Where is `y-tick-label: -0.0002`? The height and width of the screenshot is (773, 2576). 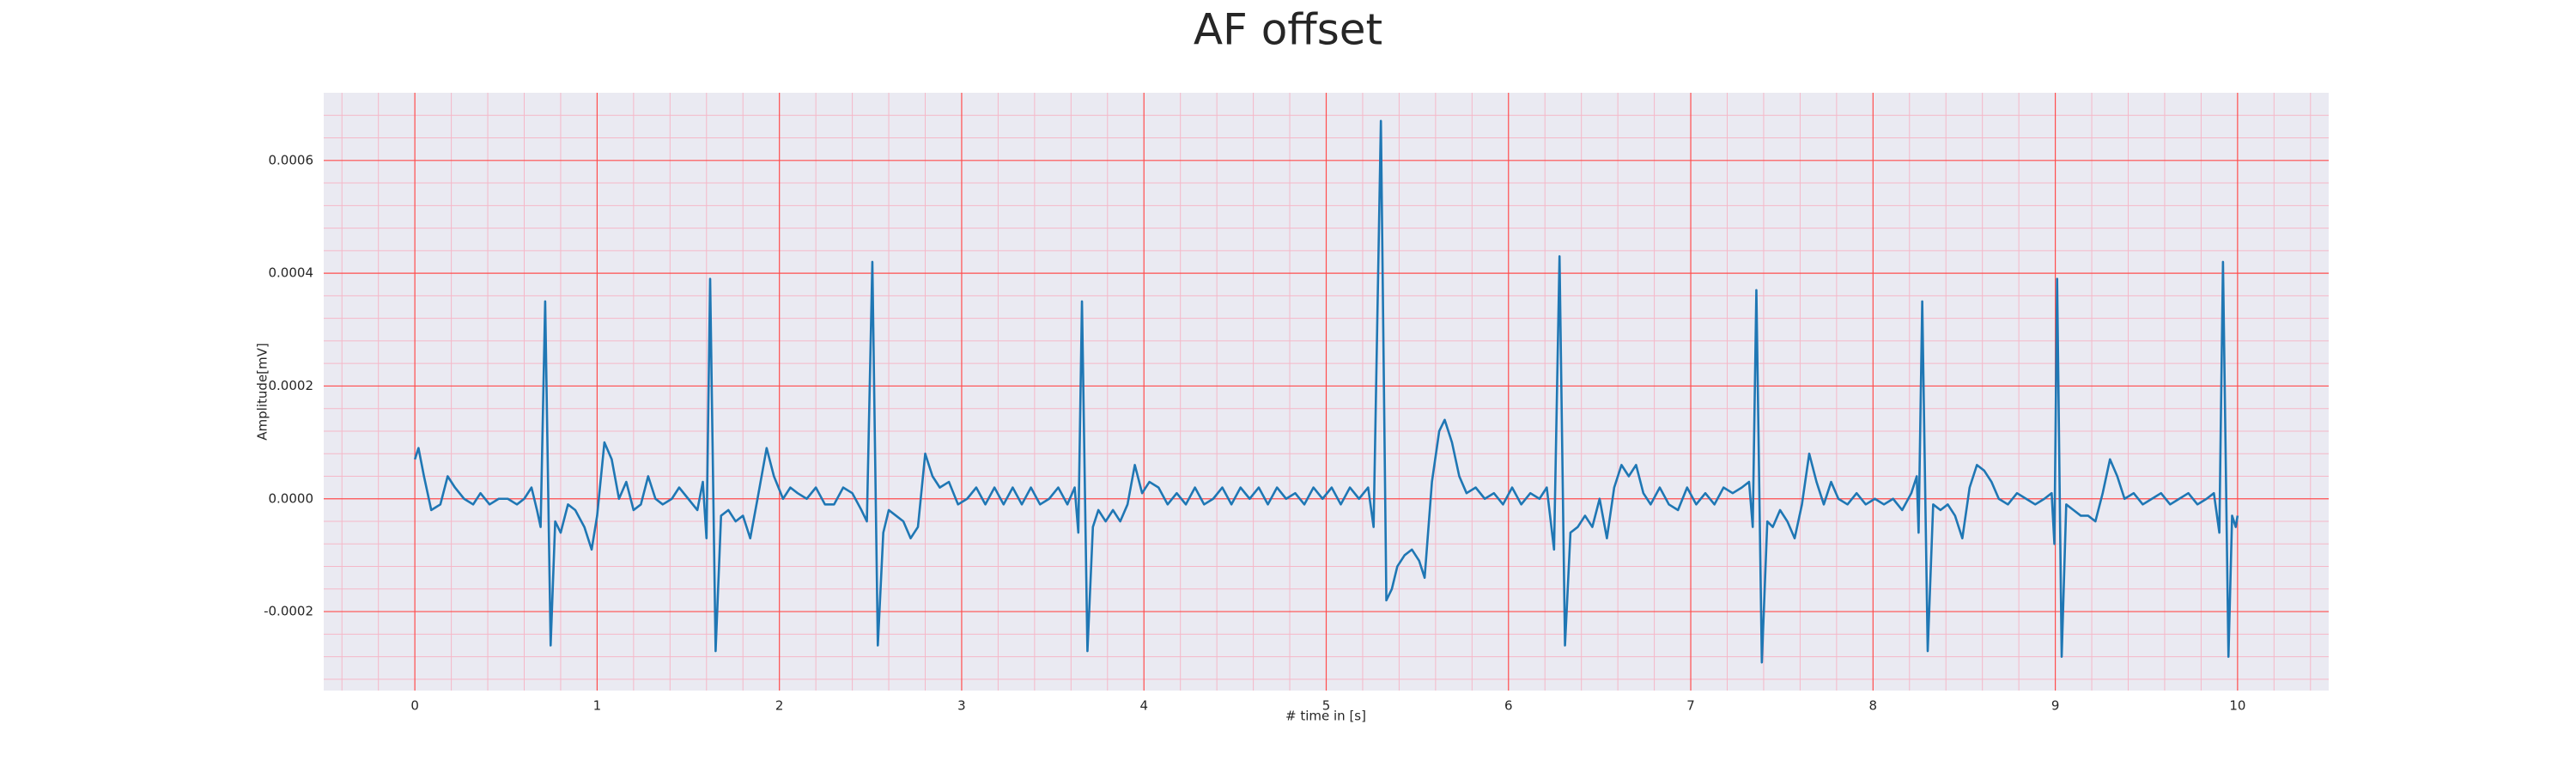
y-tick-label: -0.0002 is located at coordinates (289, 611).